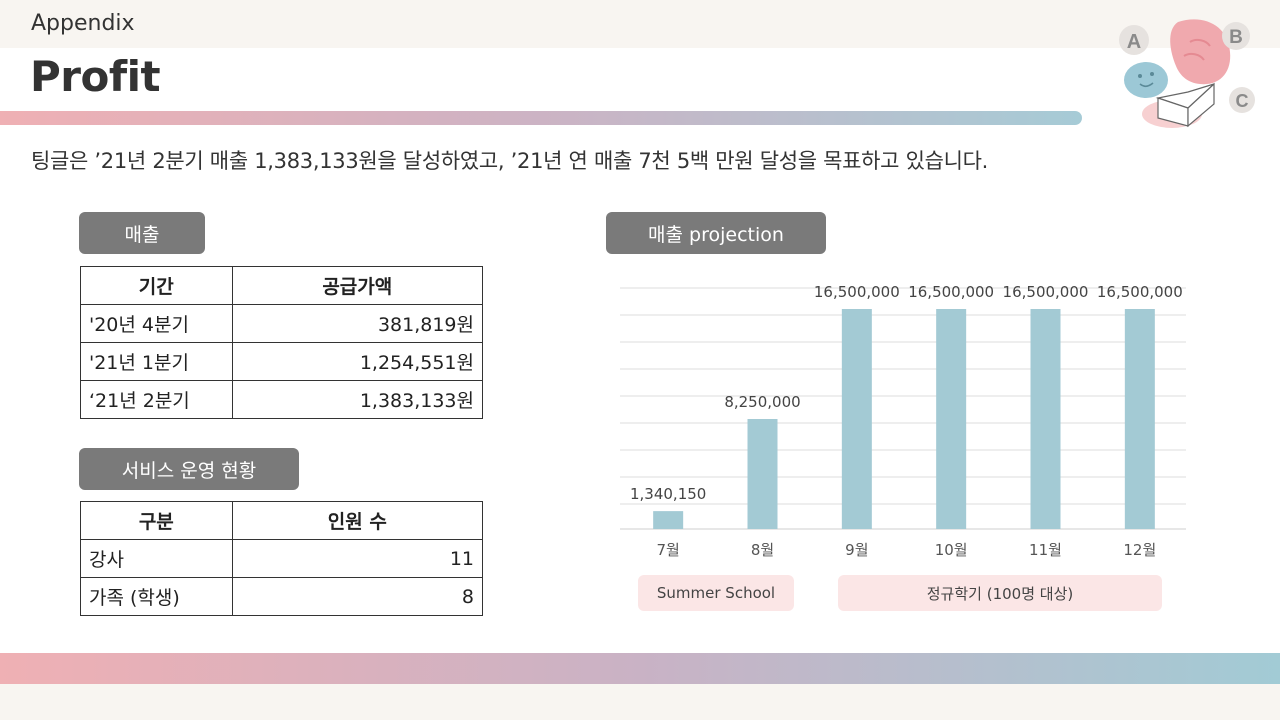 The image size is (1280, 720). Describe the element at coordinates (1046, 292) in the screenshot. I see `value-label-5: 16,500,000` at that location.